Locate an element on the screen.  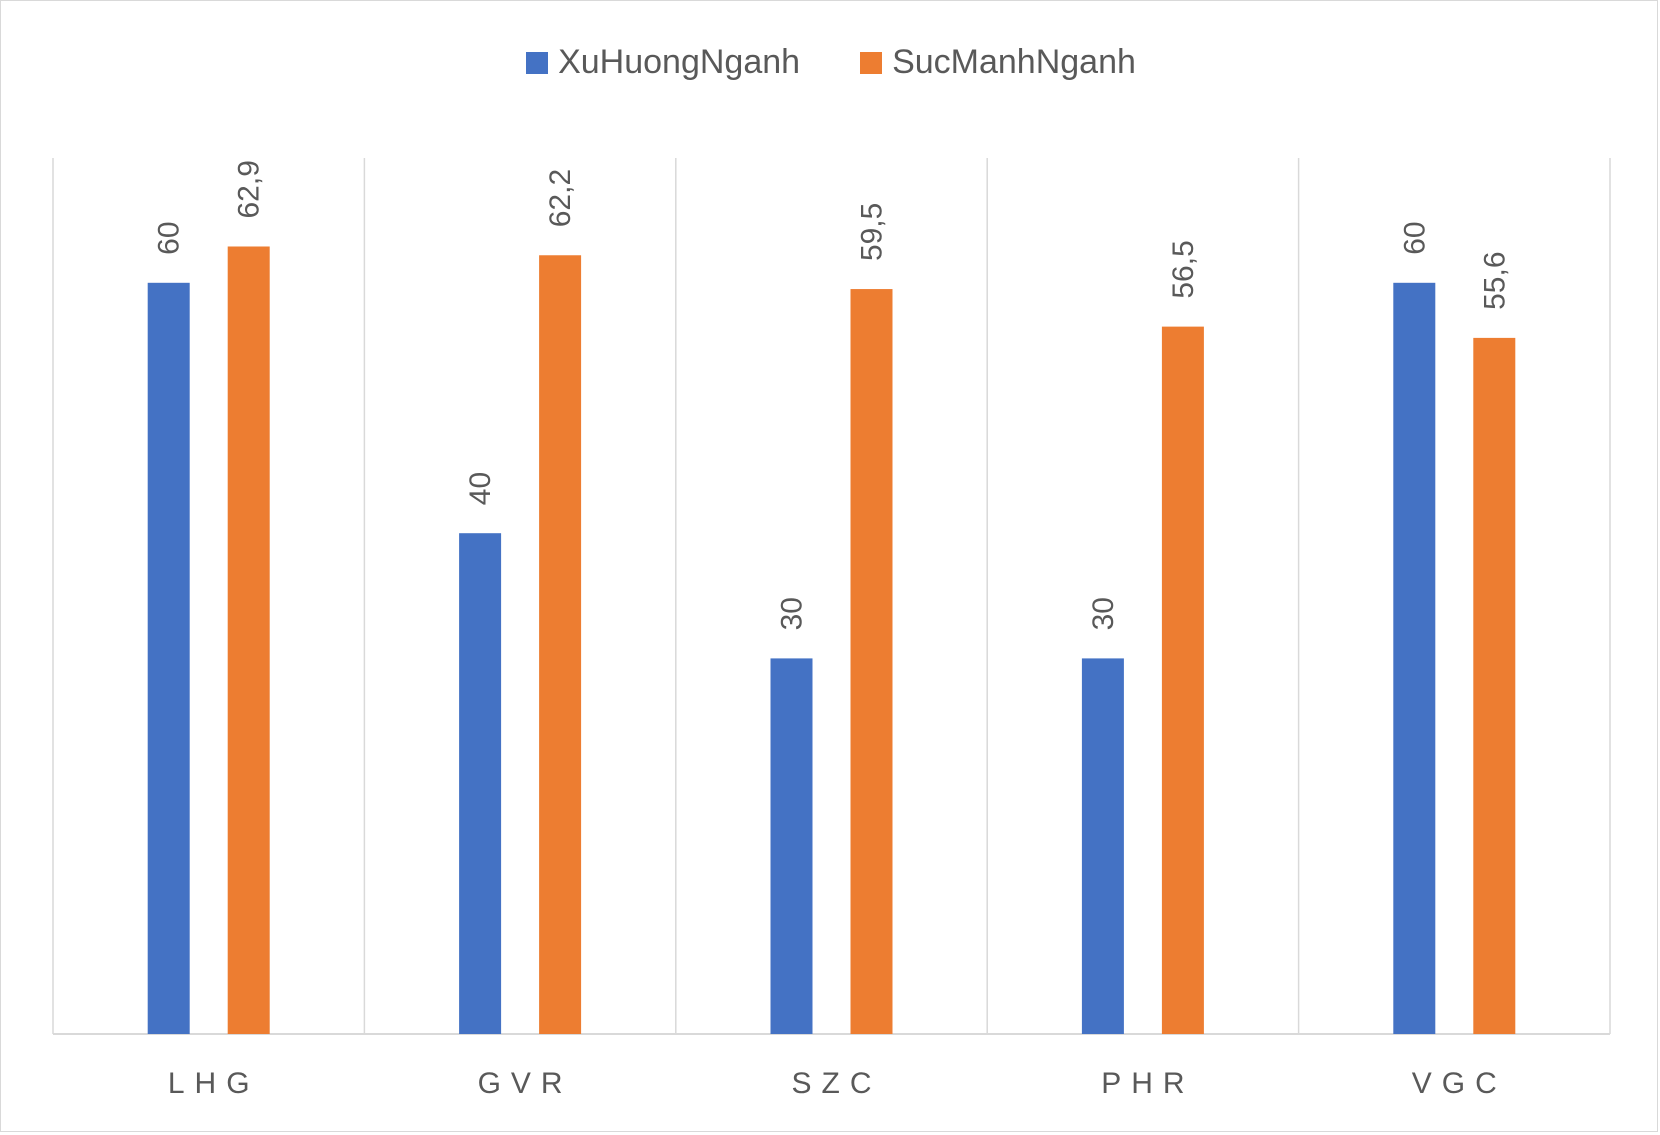
data-label-sucmanhnganh-gvr: 62,2 is located at coordinates (560, 198).